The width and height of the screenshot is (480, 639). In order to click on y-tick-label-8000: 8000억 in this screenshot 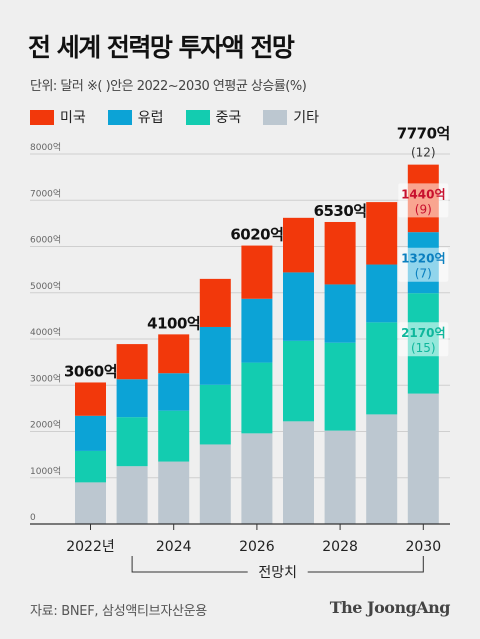, I will do `click(45, 147)`.